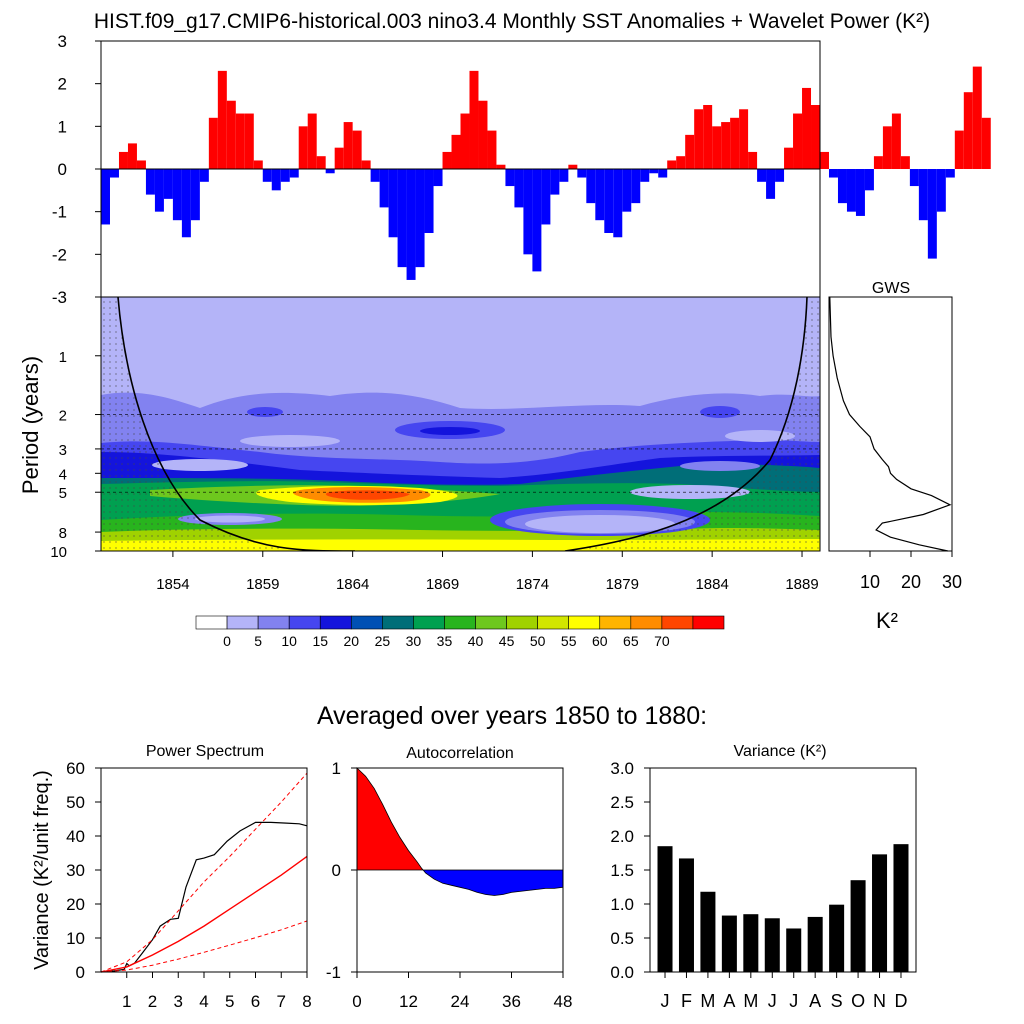 The width and height of the screenshot is (1024, 1024). Describe the element at coordinates (622, 768) in the screenshot. I see `variance-y-tick-label: 3.0` at that location.